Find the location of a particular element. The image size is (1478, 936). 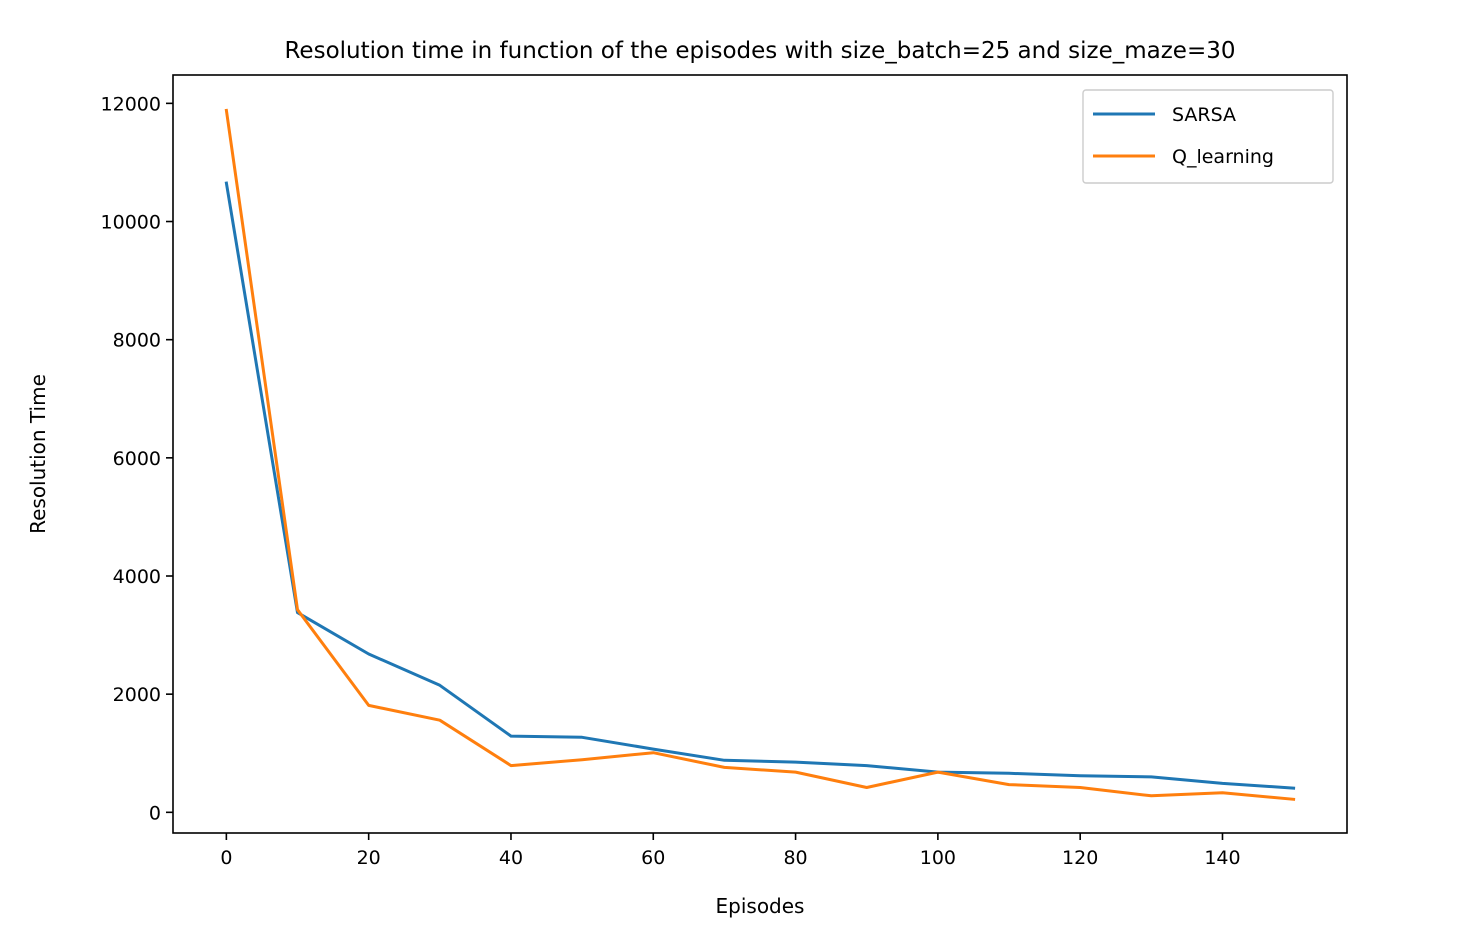

legend: SARSA Q_learning is located at coordinates (1208, 136).